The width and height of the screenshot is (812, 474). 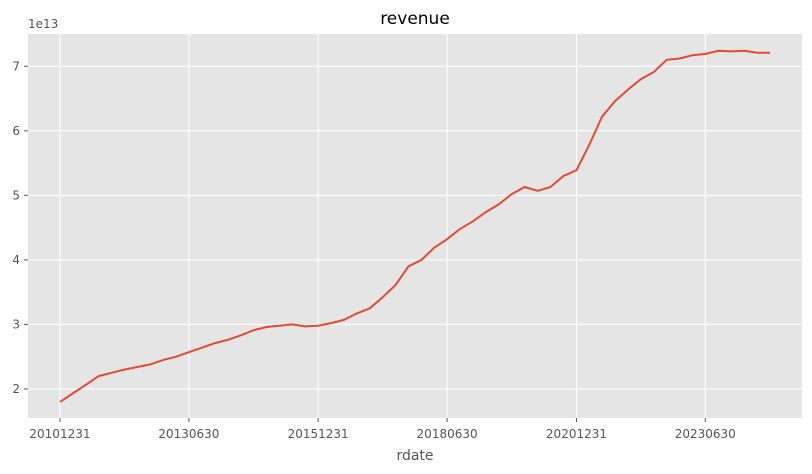 What do you see at coordinates (705, 434) in the screenshot?
I see `x-tick-label: 20230630` at bounding box center [705, 434].